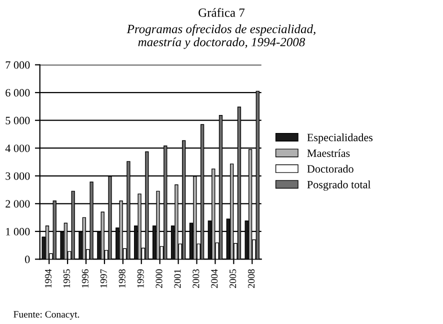 Image resolution: width=443 pixels, height=324 pixels. I want to click on source-note: Fuente: Conacyt., so click(47, 315).